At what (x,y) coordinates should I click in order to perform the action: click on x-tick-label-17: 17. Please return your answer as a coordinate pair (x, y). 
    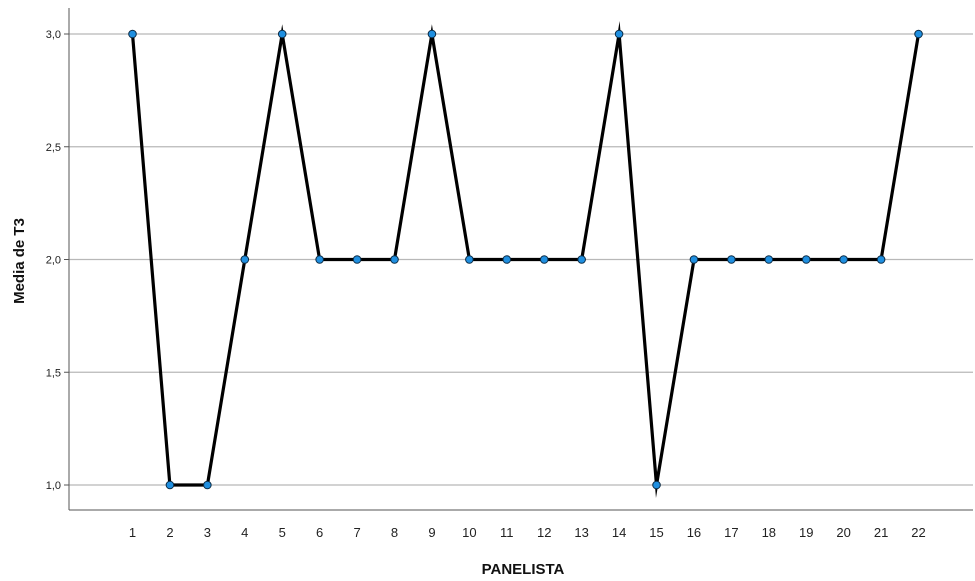
    Looking at the image, I should click on (731, 532).